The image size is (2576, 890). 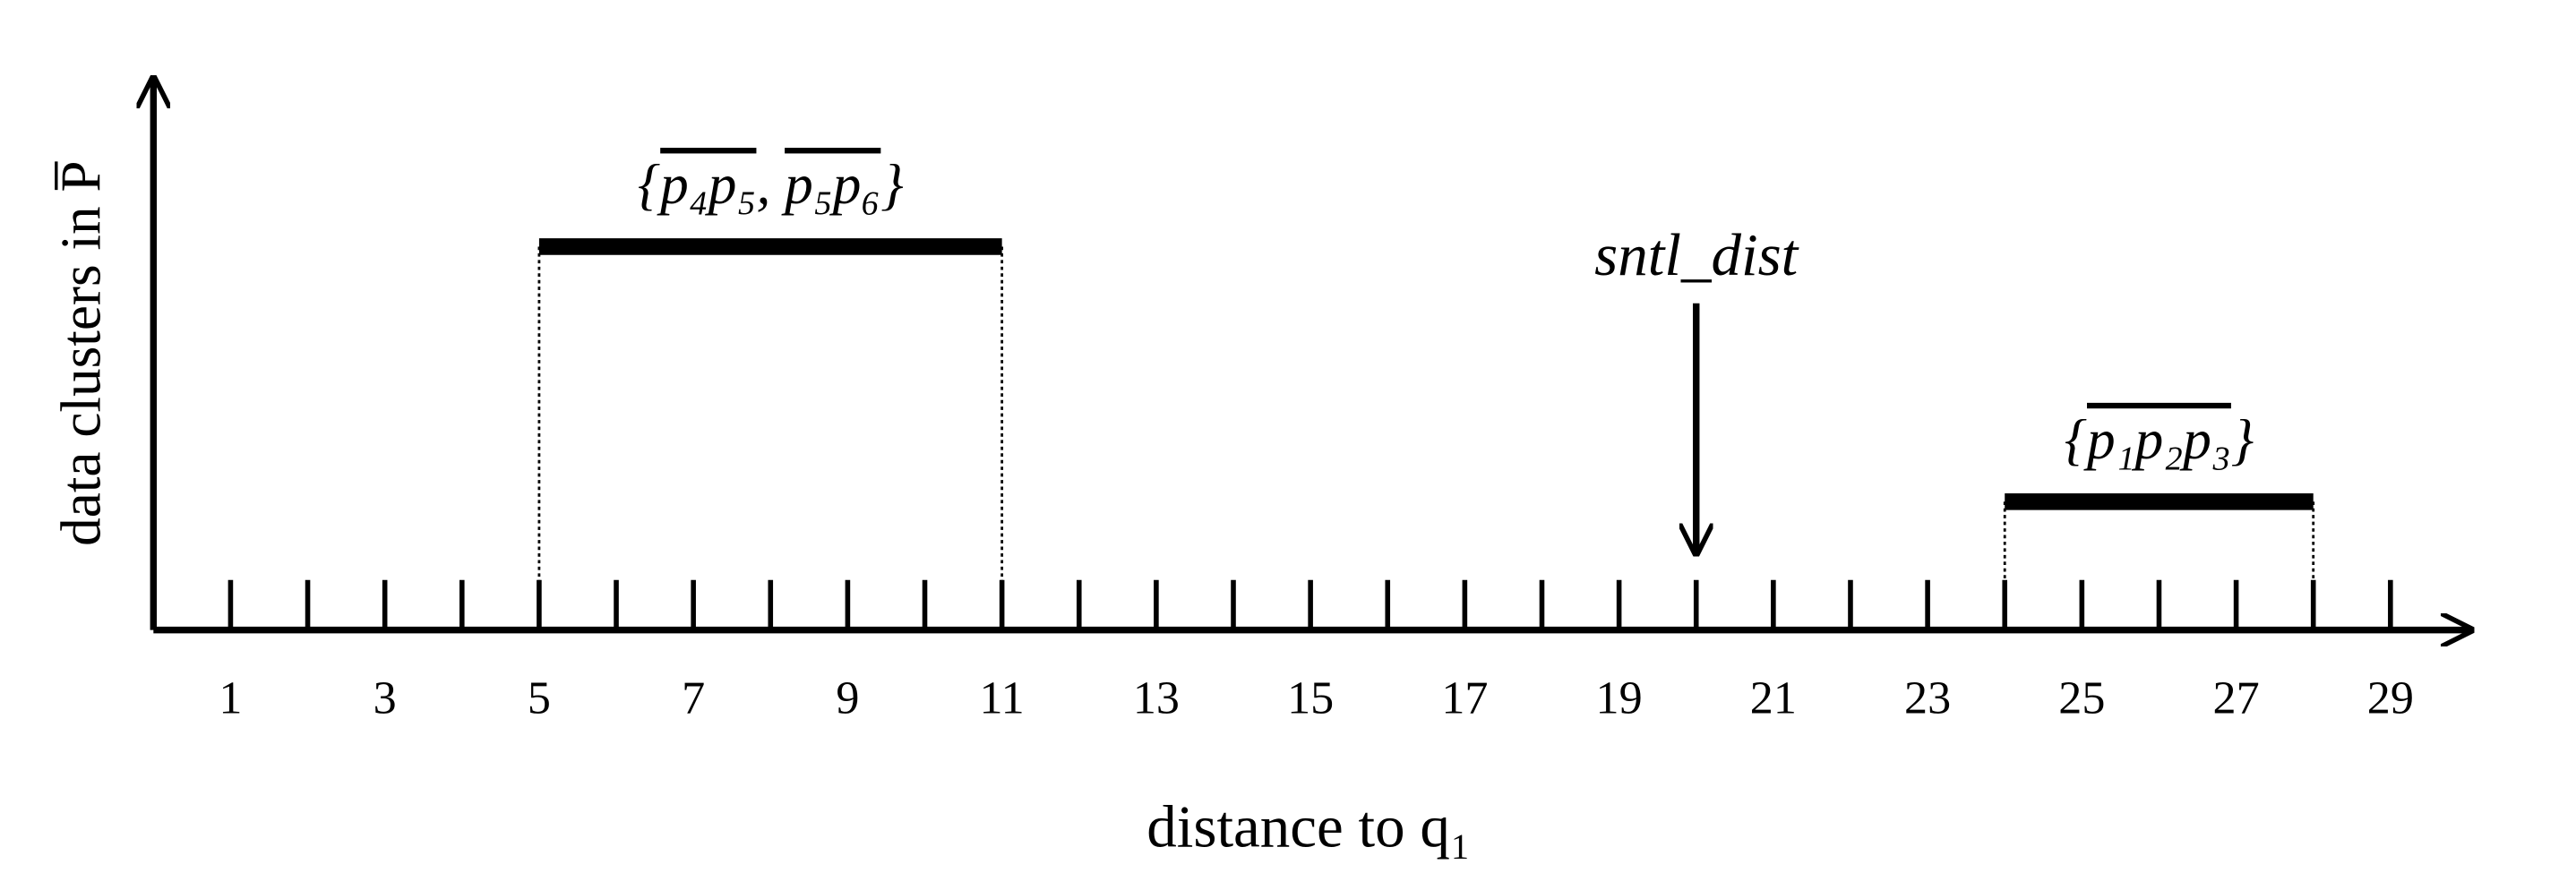 I want to click on x-tick-label: 19, so click(x=1619, y=698).